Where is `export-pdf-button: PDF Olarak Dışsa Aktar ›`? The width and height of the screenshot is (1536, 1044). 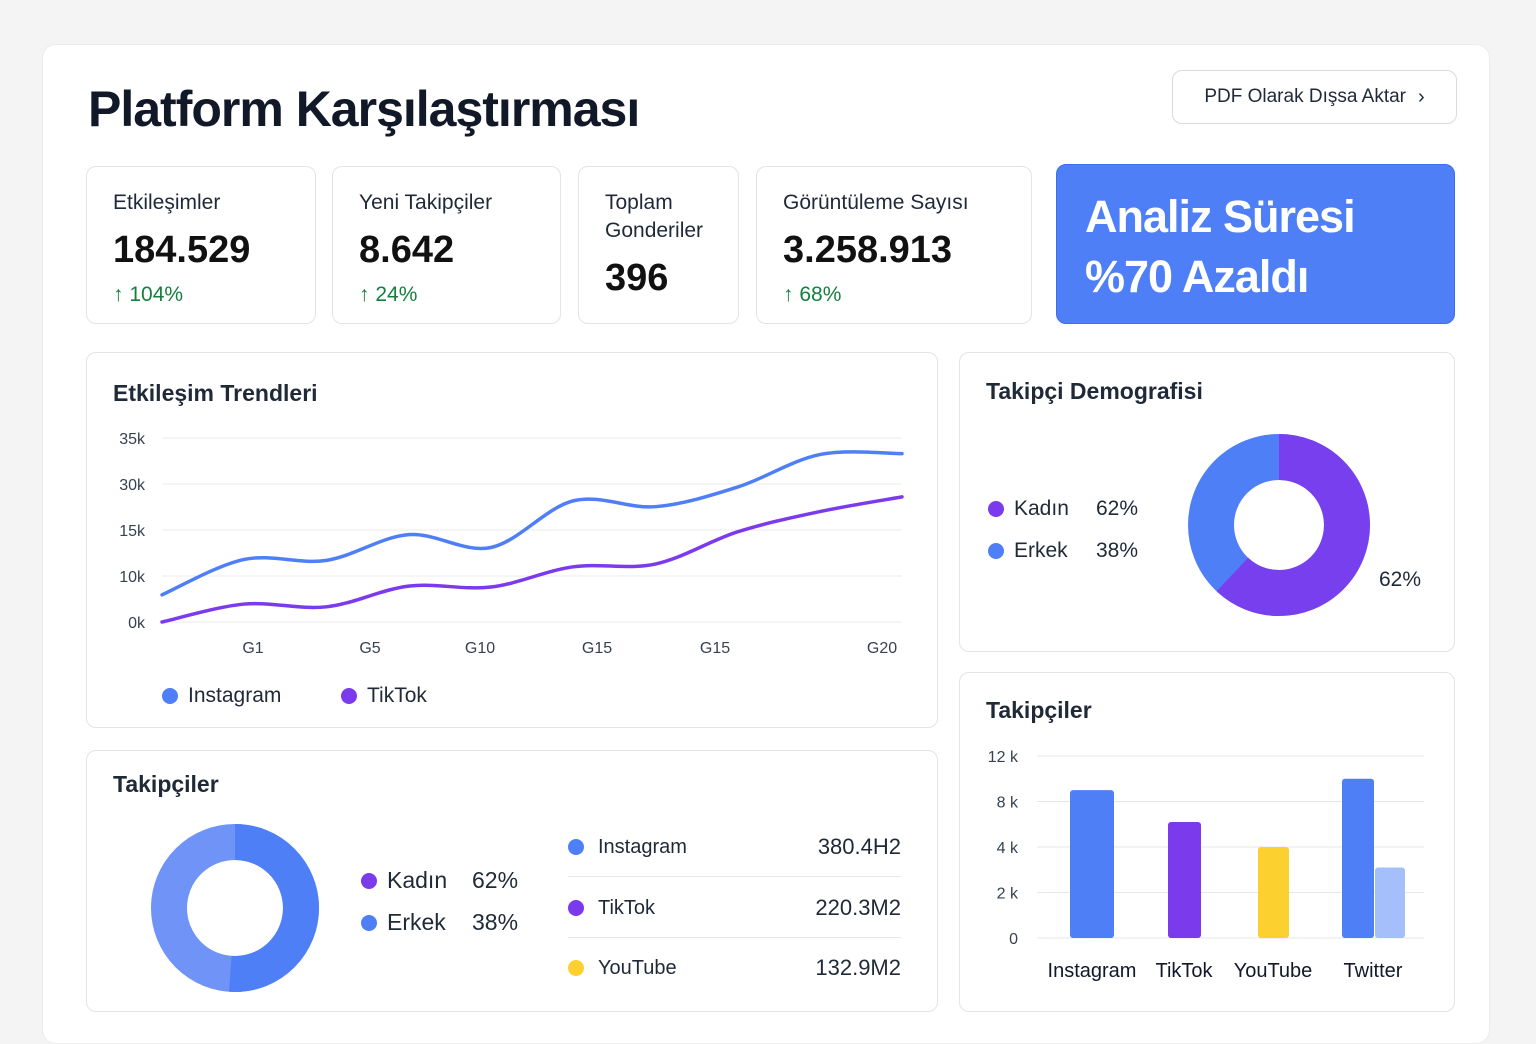
export-pdf-button: PDF Olarak Dışsa Aktar › is located at coordinates (1314, 97).